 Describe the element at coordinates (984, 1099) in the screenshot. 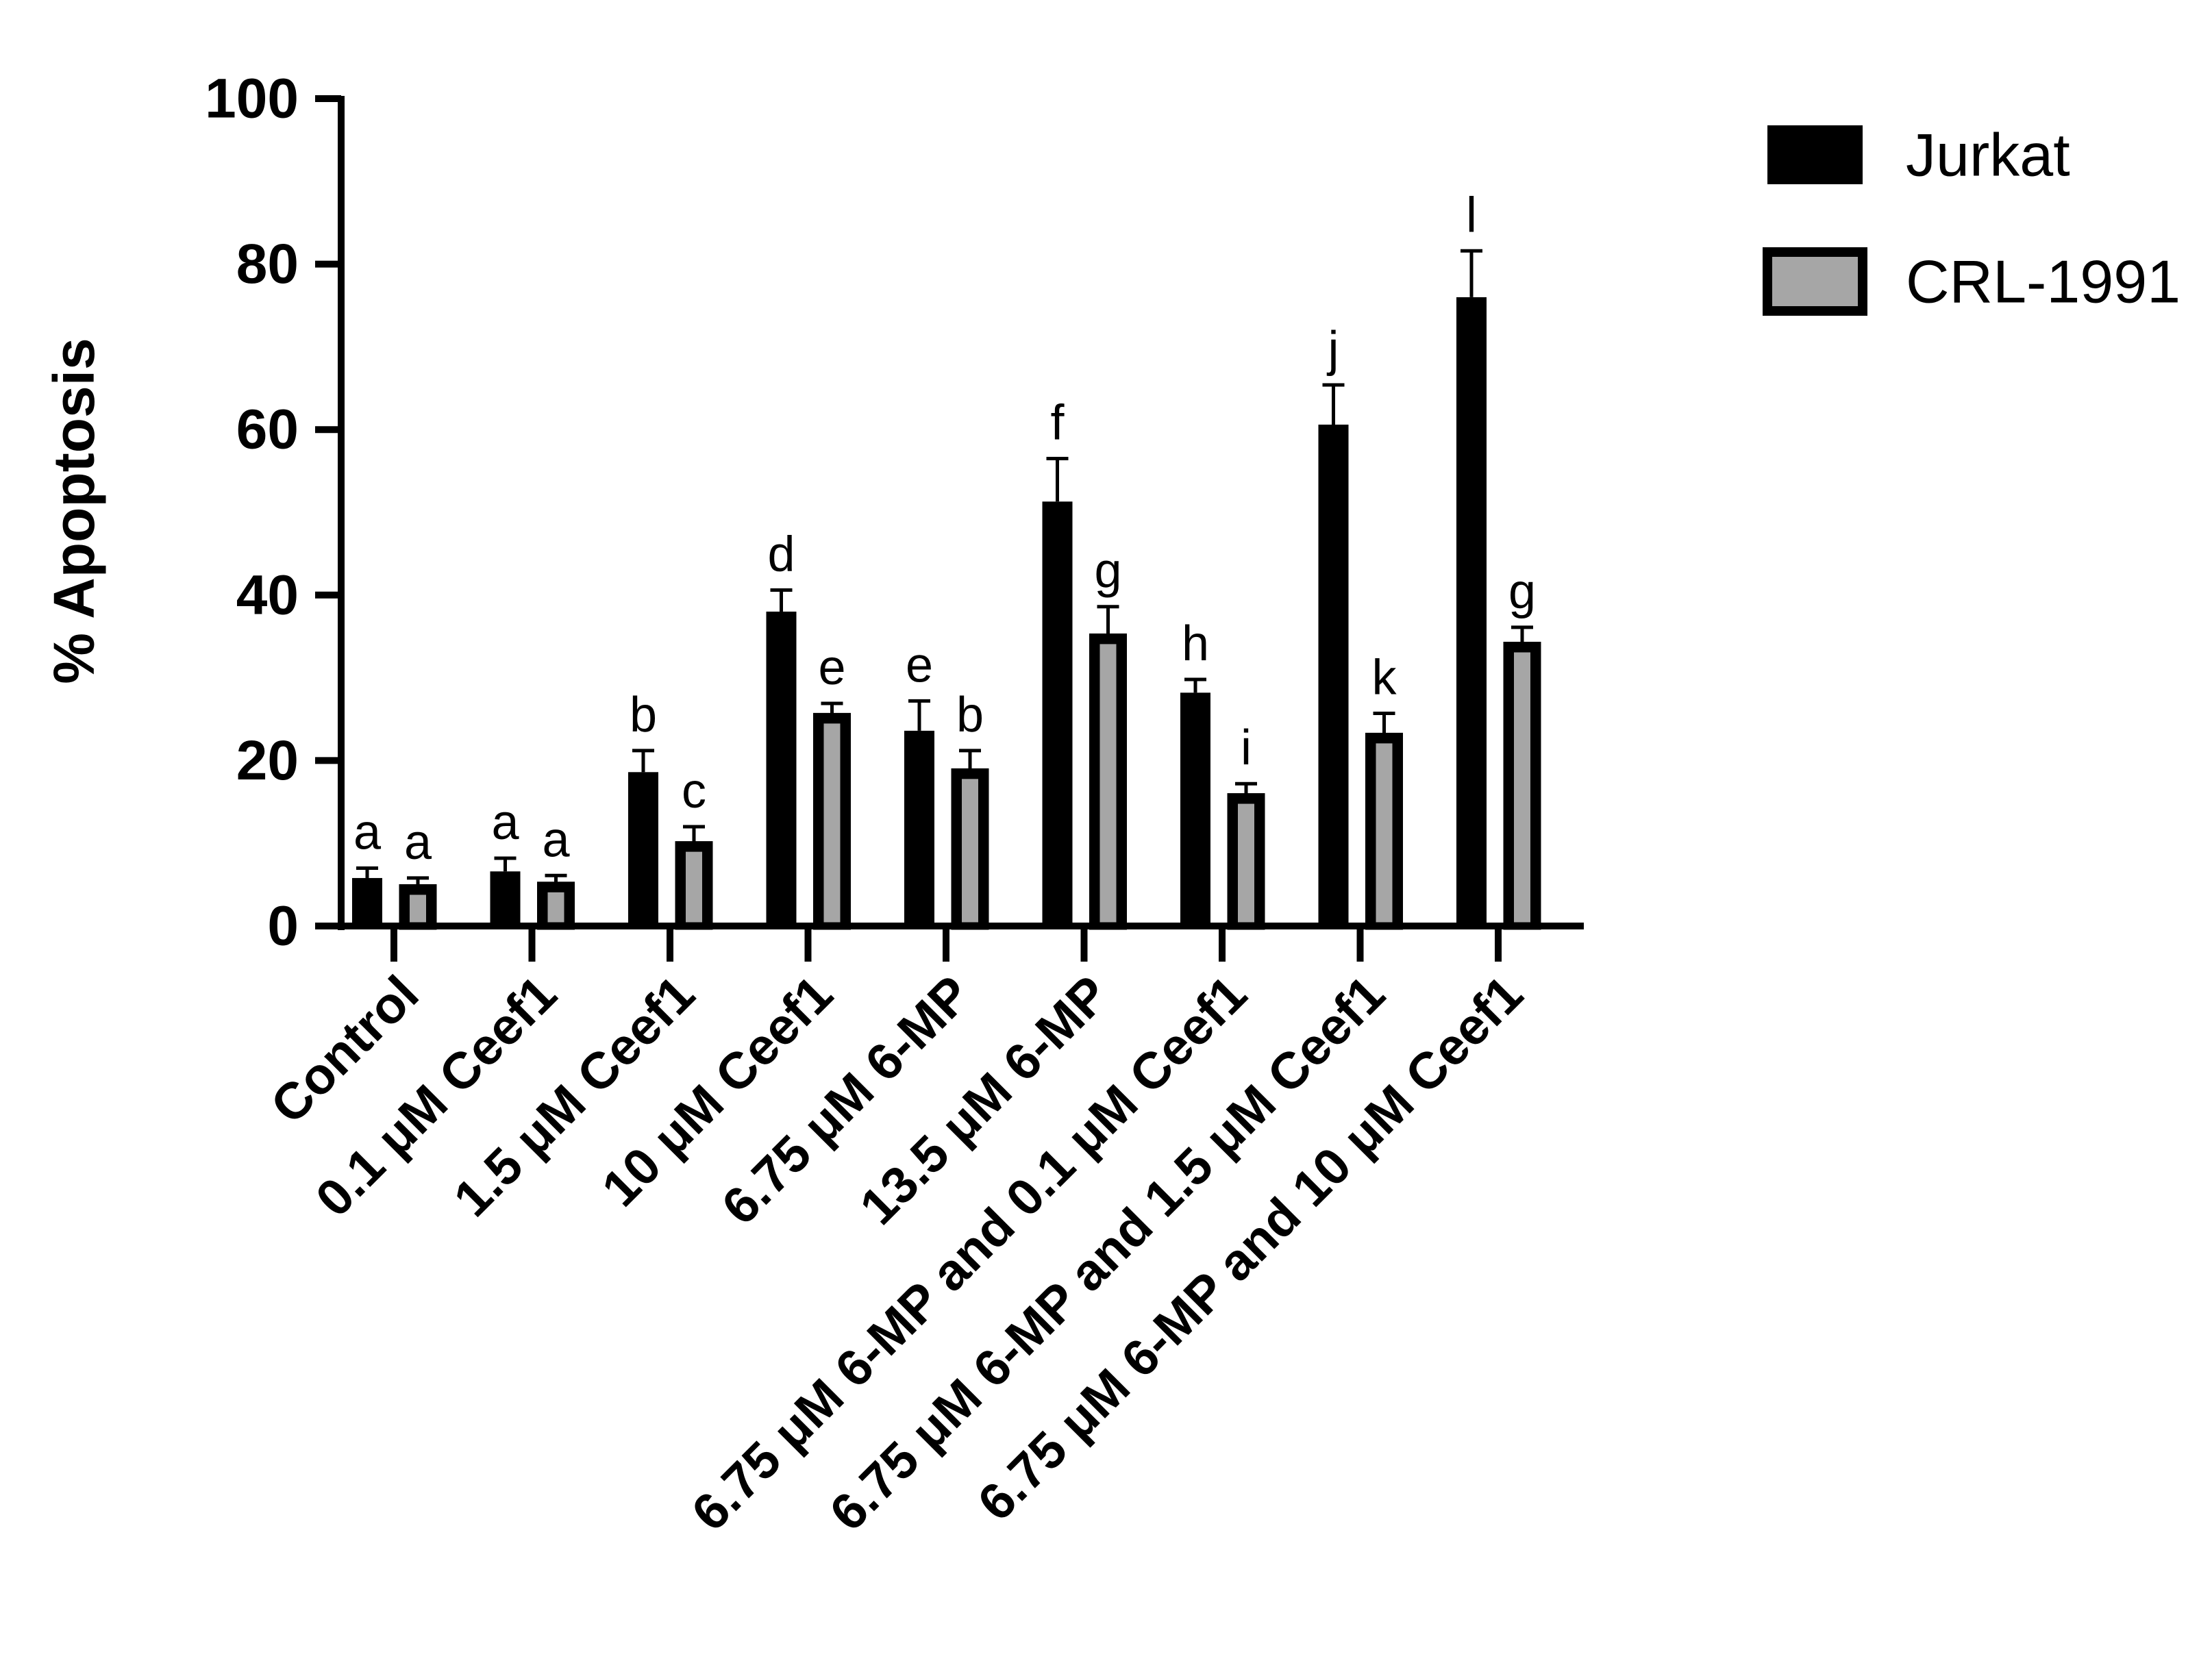

I see `x-tick-label: 13.5 μM 6-MP` at that location.